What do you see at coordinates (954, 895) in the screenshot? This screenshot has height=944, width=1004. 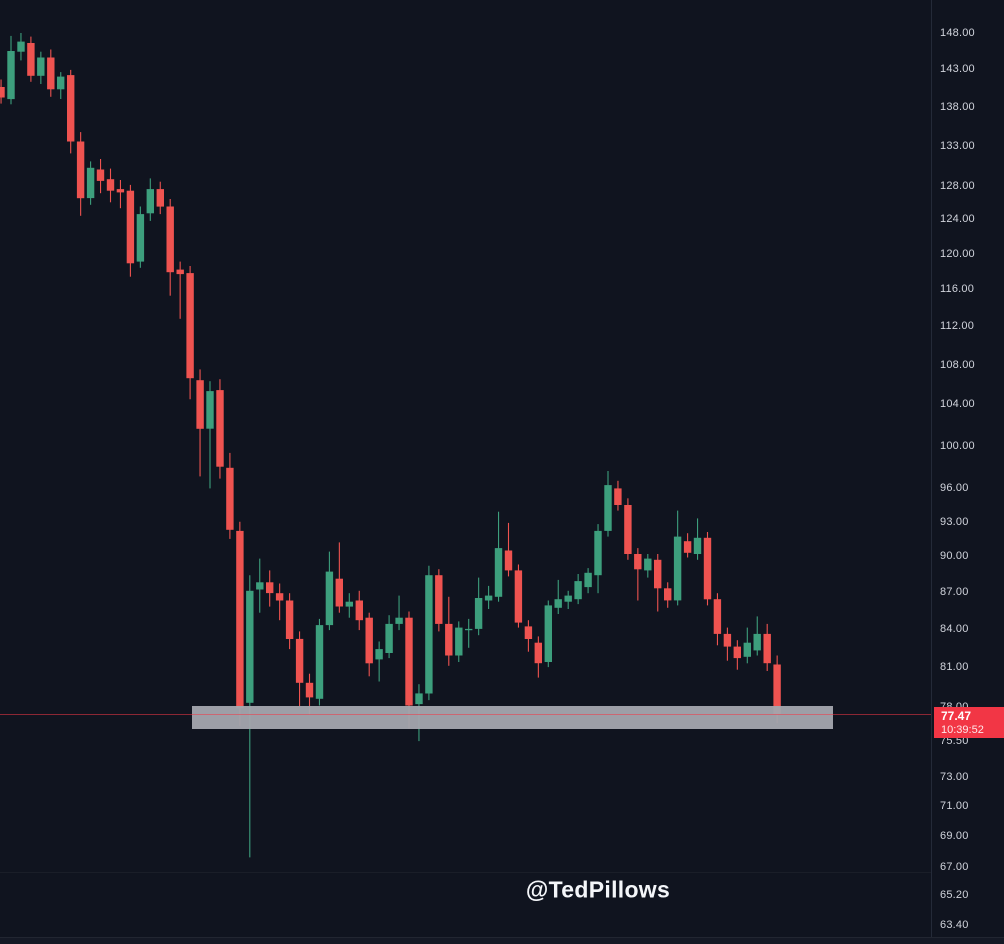 I see `price-tick-label: 65.20` at bounding box center [954, 895].